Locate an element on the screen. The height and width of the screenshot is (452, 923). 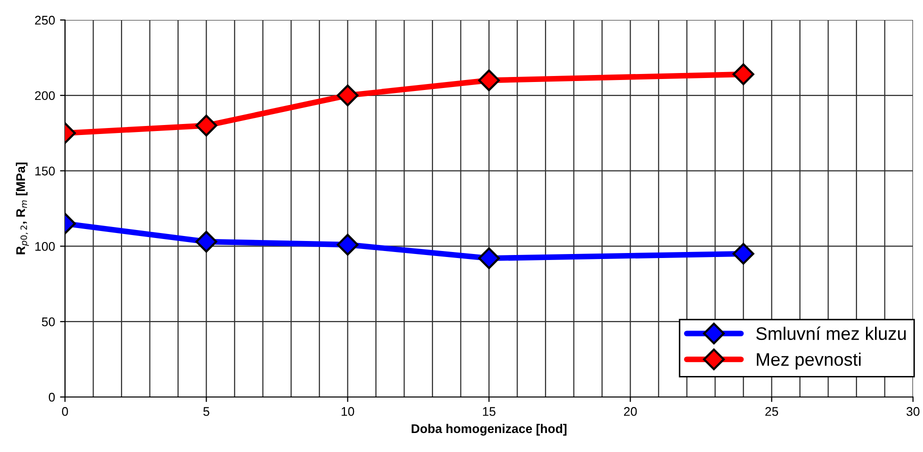
y-tick-label: 150 is located at coordinates (45, 171).